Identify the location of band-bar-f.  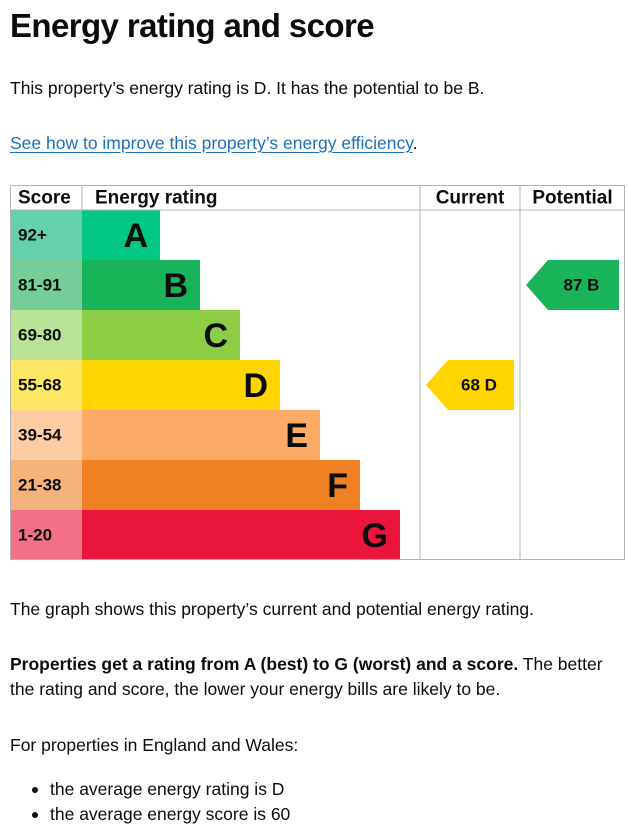
(221, 485).